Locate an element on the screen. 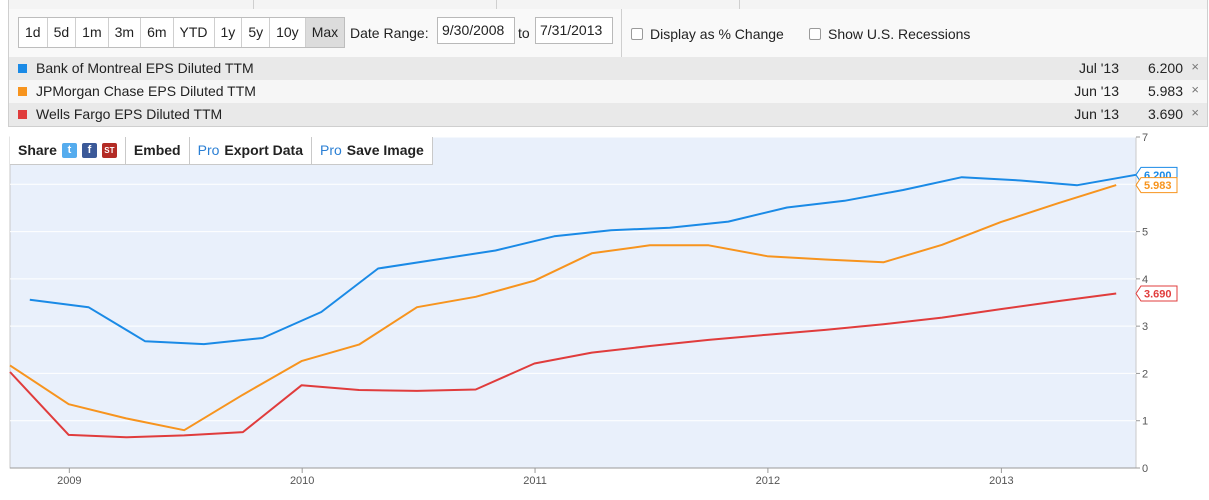  legend-series-date: Jul '13 is located at coordinates (1098, 68).